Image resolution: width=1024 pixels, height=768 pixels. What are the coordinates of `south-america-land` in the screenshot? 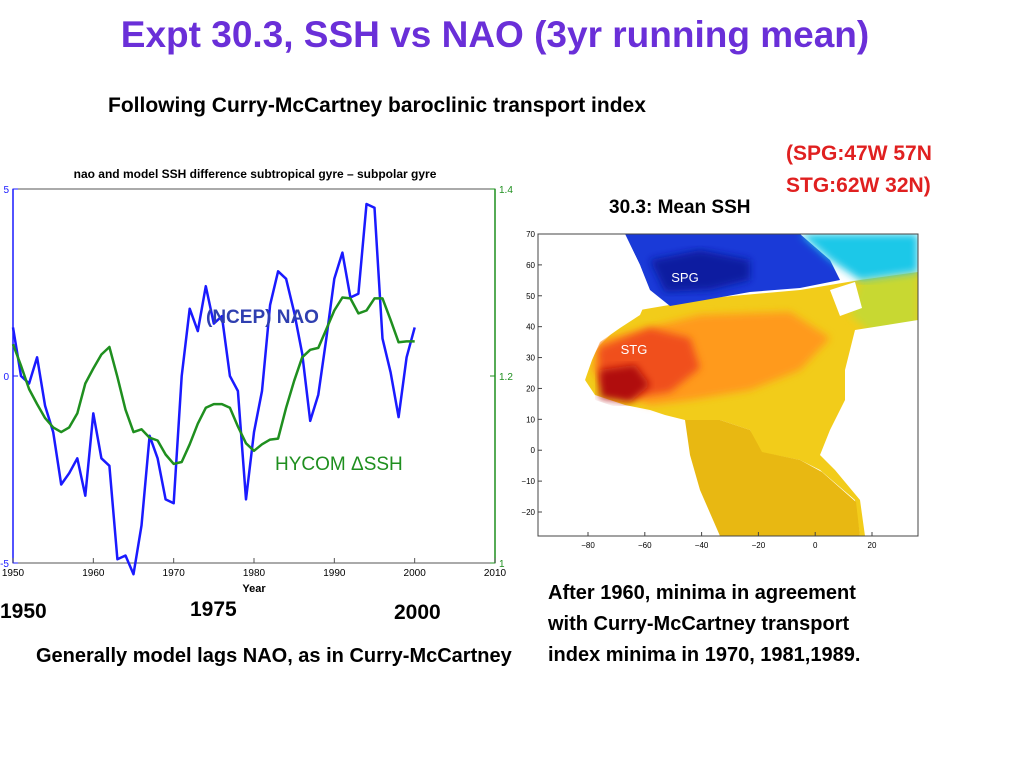 It's located at (626, 465).